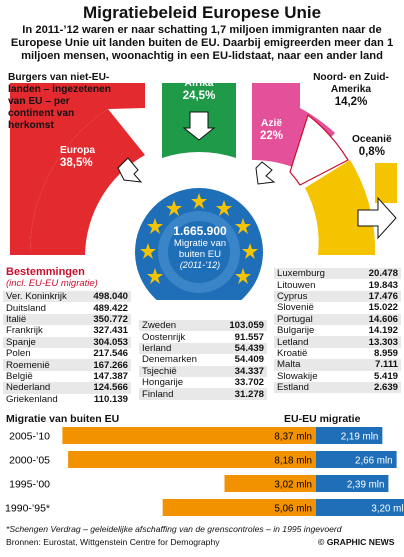 This screenshot has height=557, width=404. What do you see at coordinates (110, 319) in the screenshot?
I see `destination-value: 350.772` at bounding box center [110, 319].